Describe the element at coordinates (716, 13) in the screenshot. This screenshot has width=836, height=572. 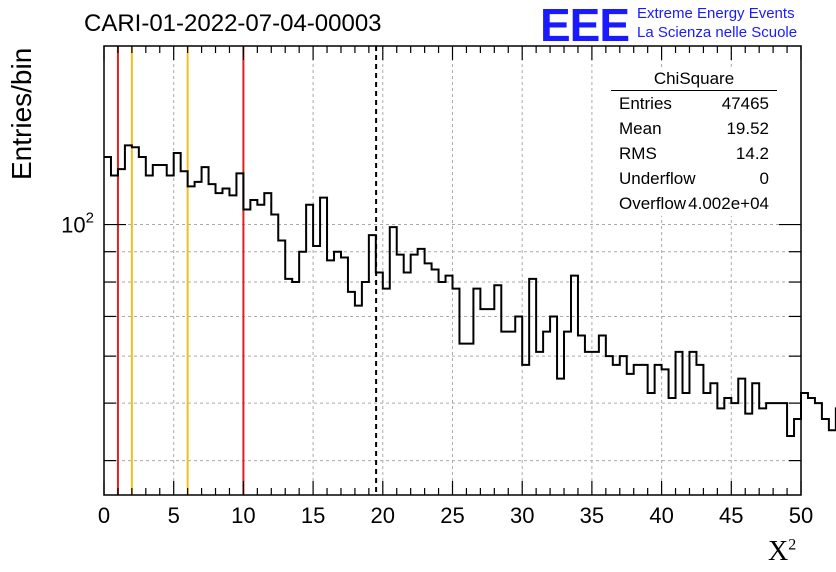
I see `logo-line-1: Extreme Energy Events` at that location.